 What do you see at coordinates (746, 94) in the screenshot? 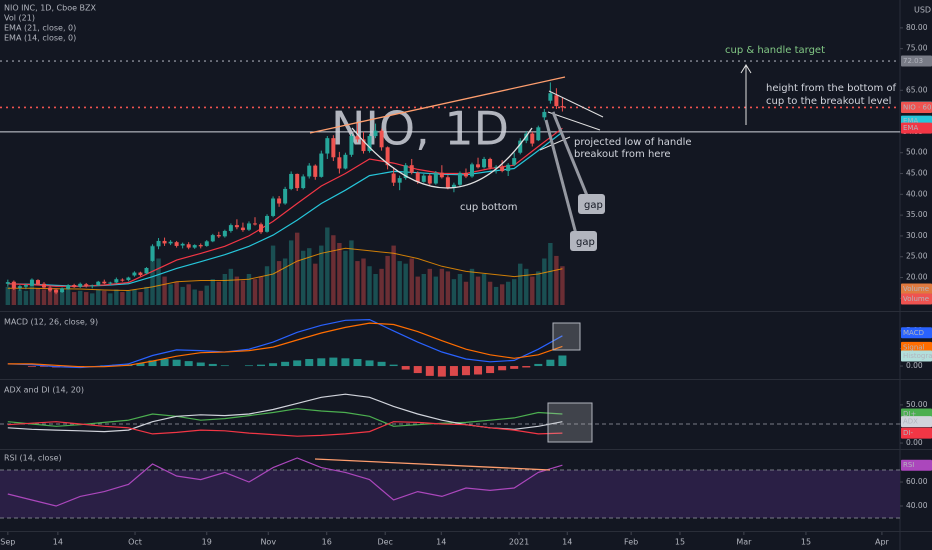
I see `height-arrow` at bounding box center [746, 94].